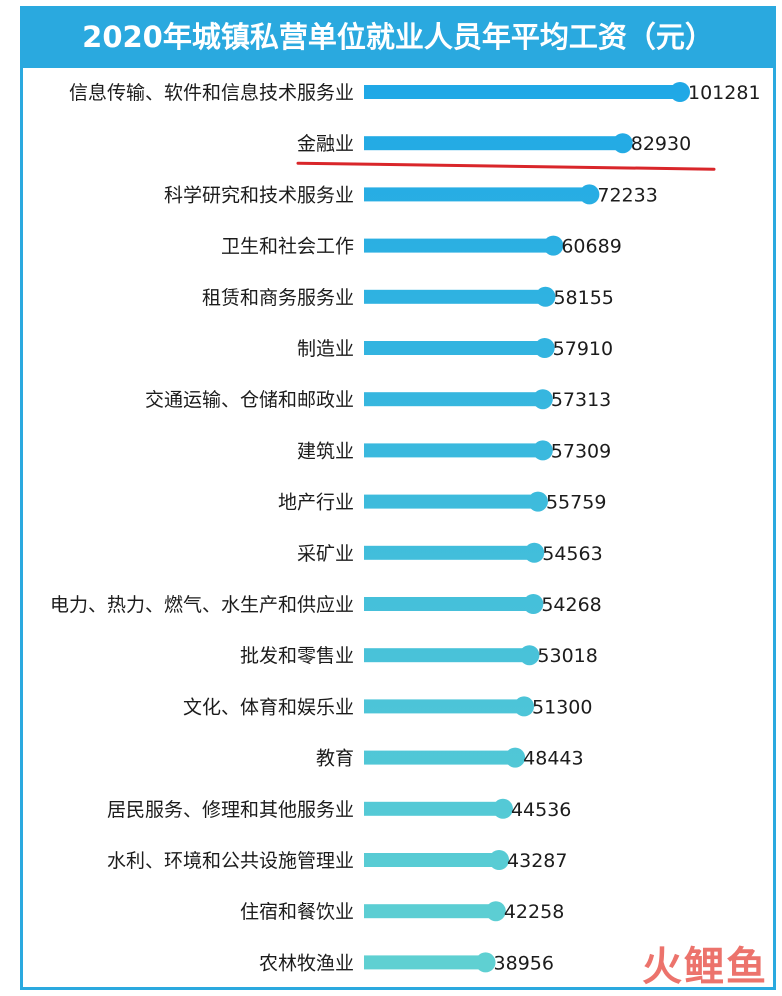 The width and height of the screenshot is (782, 996). Describe the element at coordinates (583, 349) in the screenshot. I see `value-label: 57910` at that location.